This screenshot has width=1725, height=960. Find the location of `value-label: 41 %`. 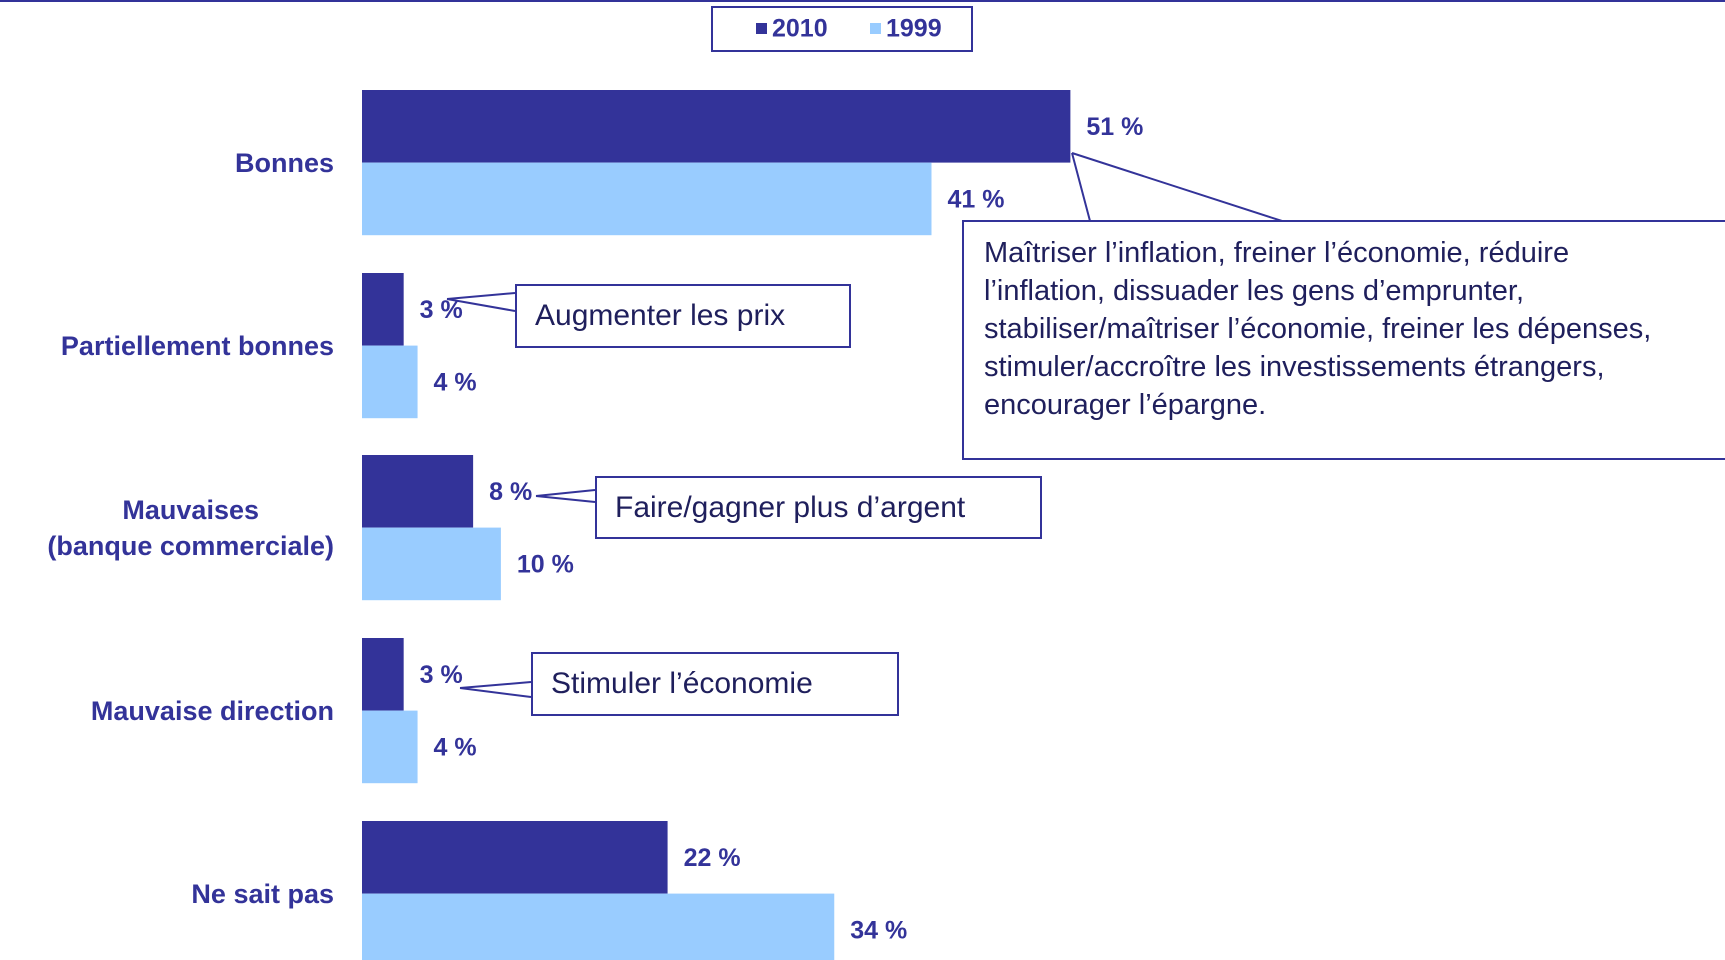

value-label: 41 % is located at coordinates (975, 200).